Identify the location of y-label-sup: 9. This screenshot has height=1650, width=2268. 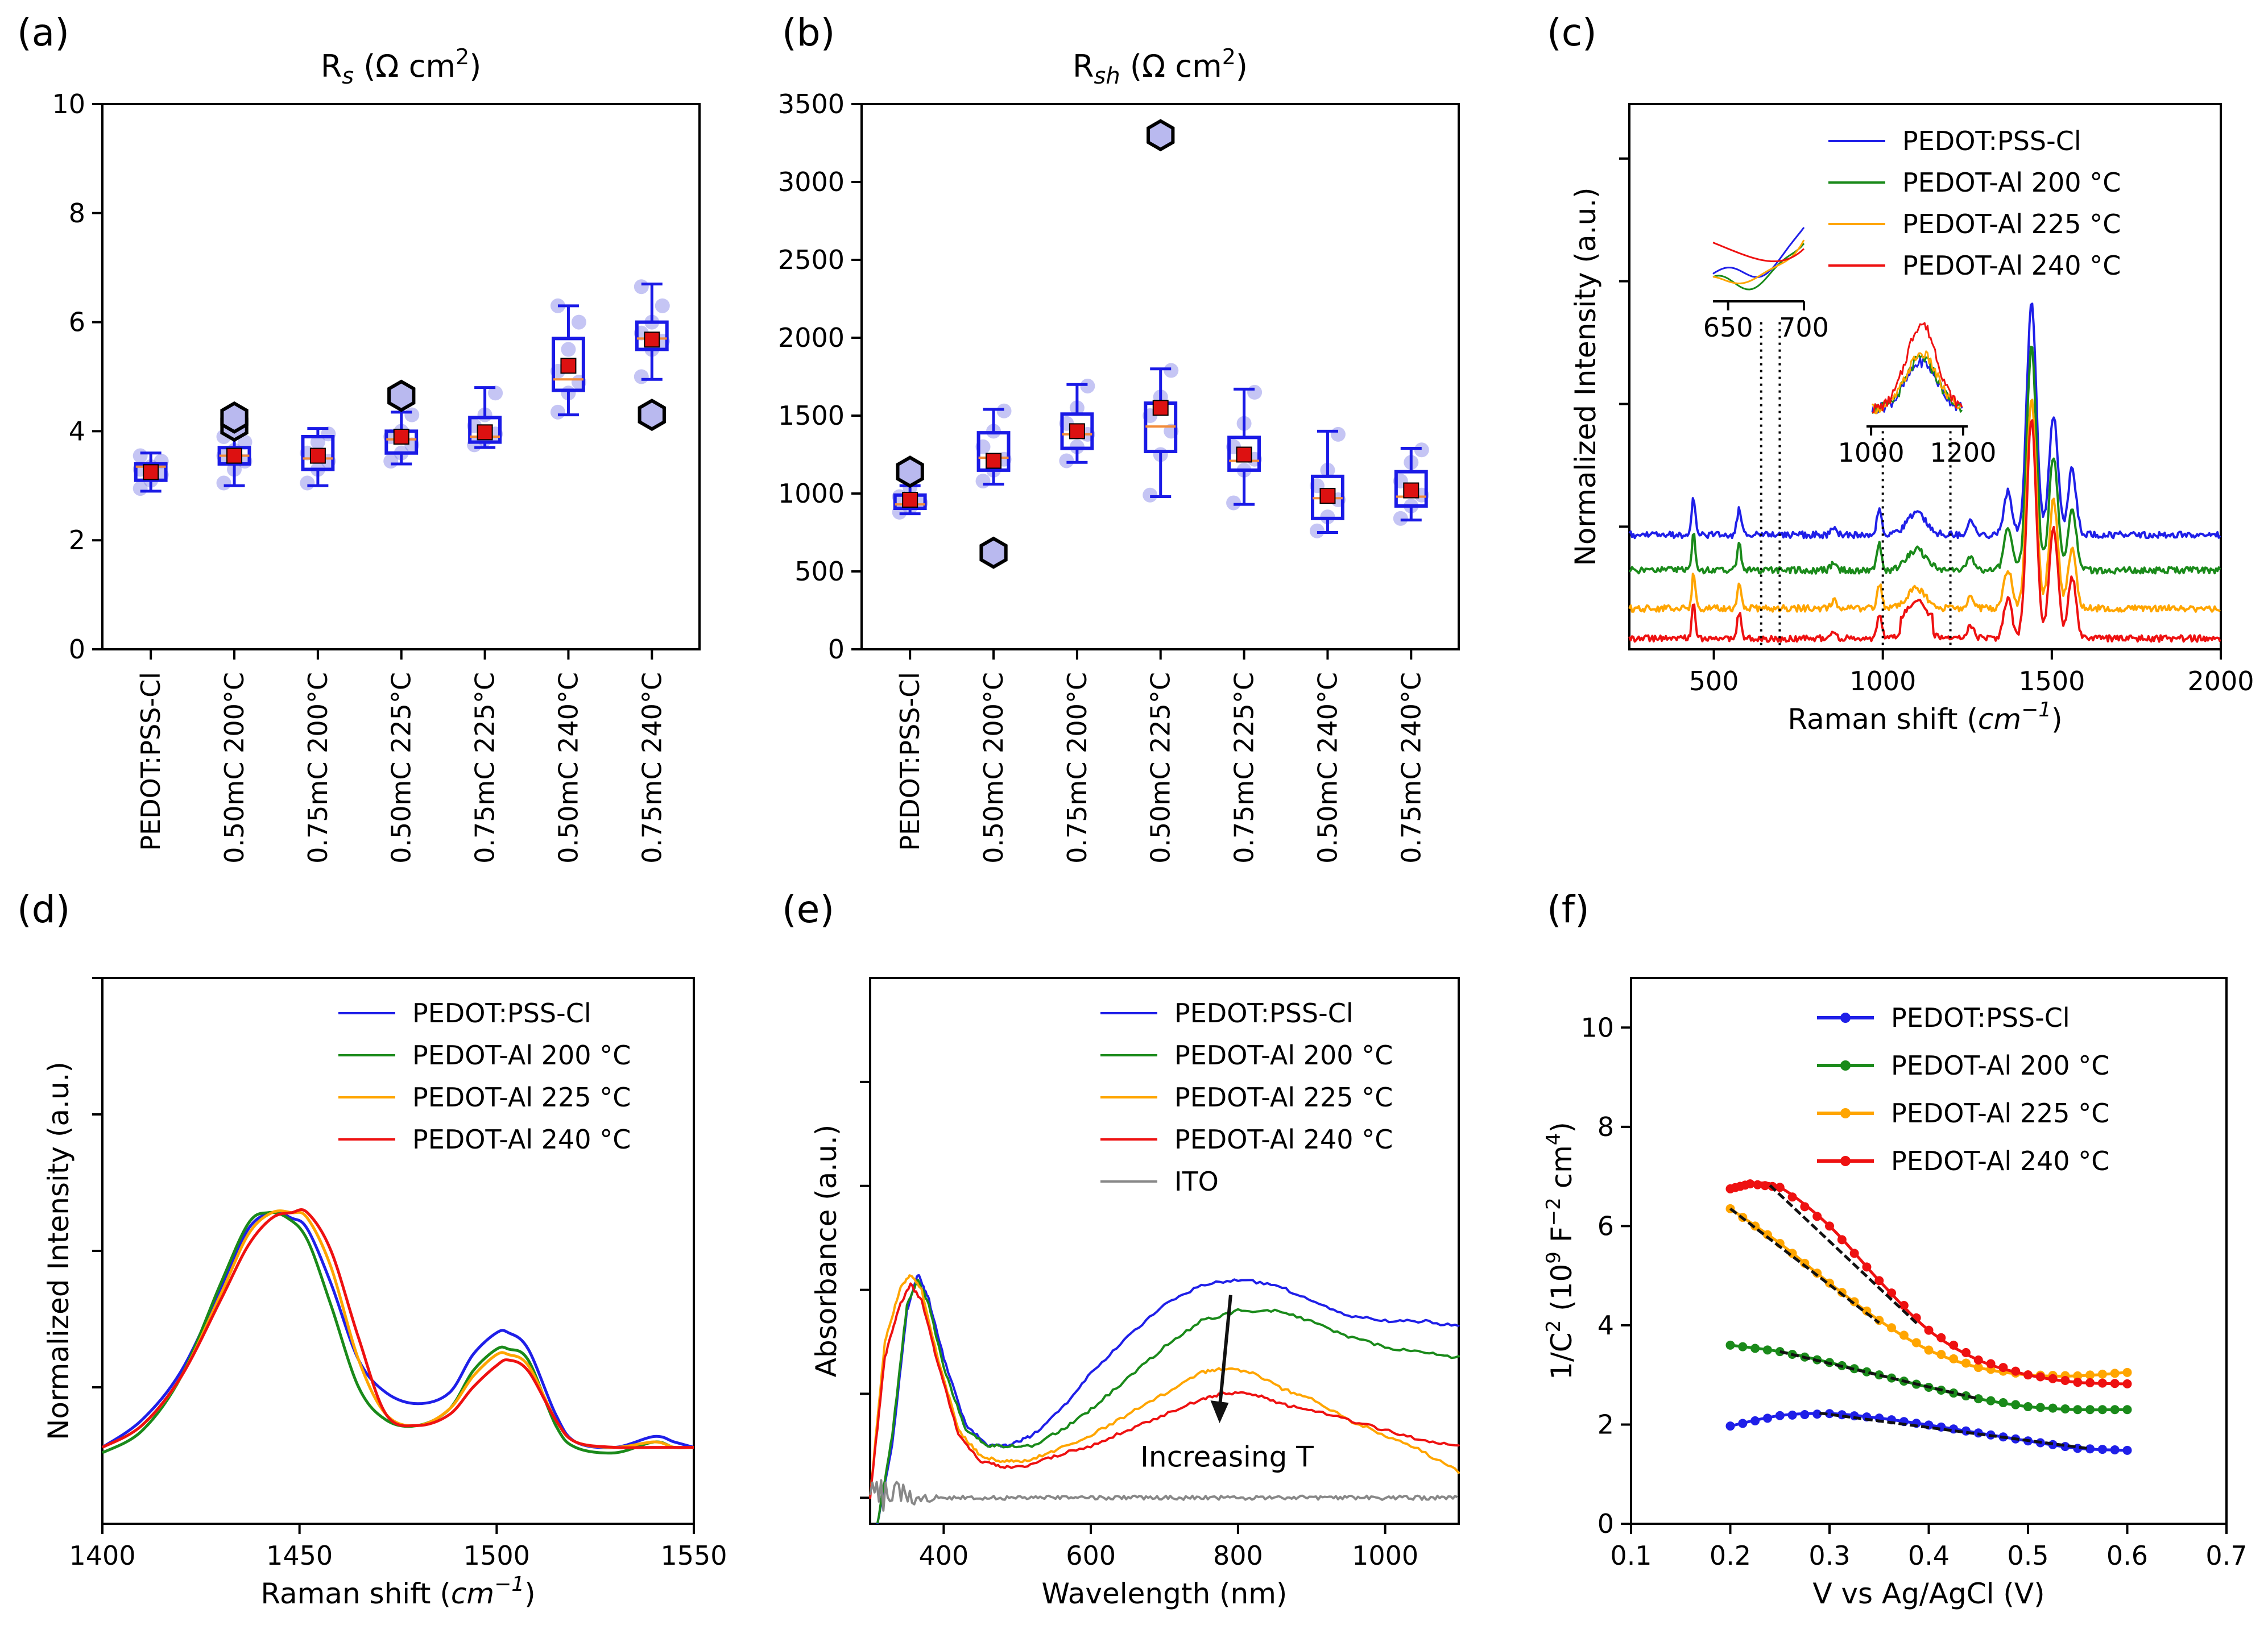
(1554, 1257).